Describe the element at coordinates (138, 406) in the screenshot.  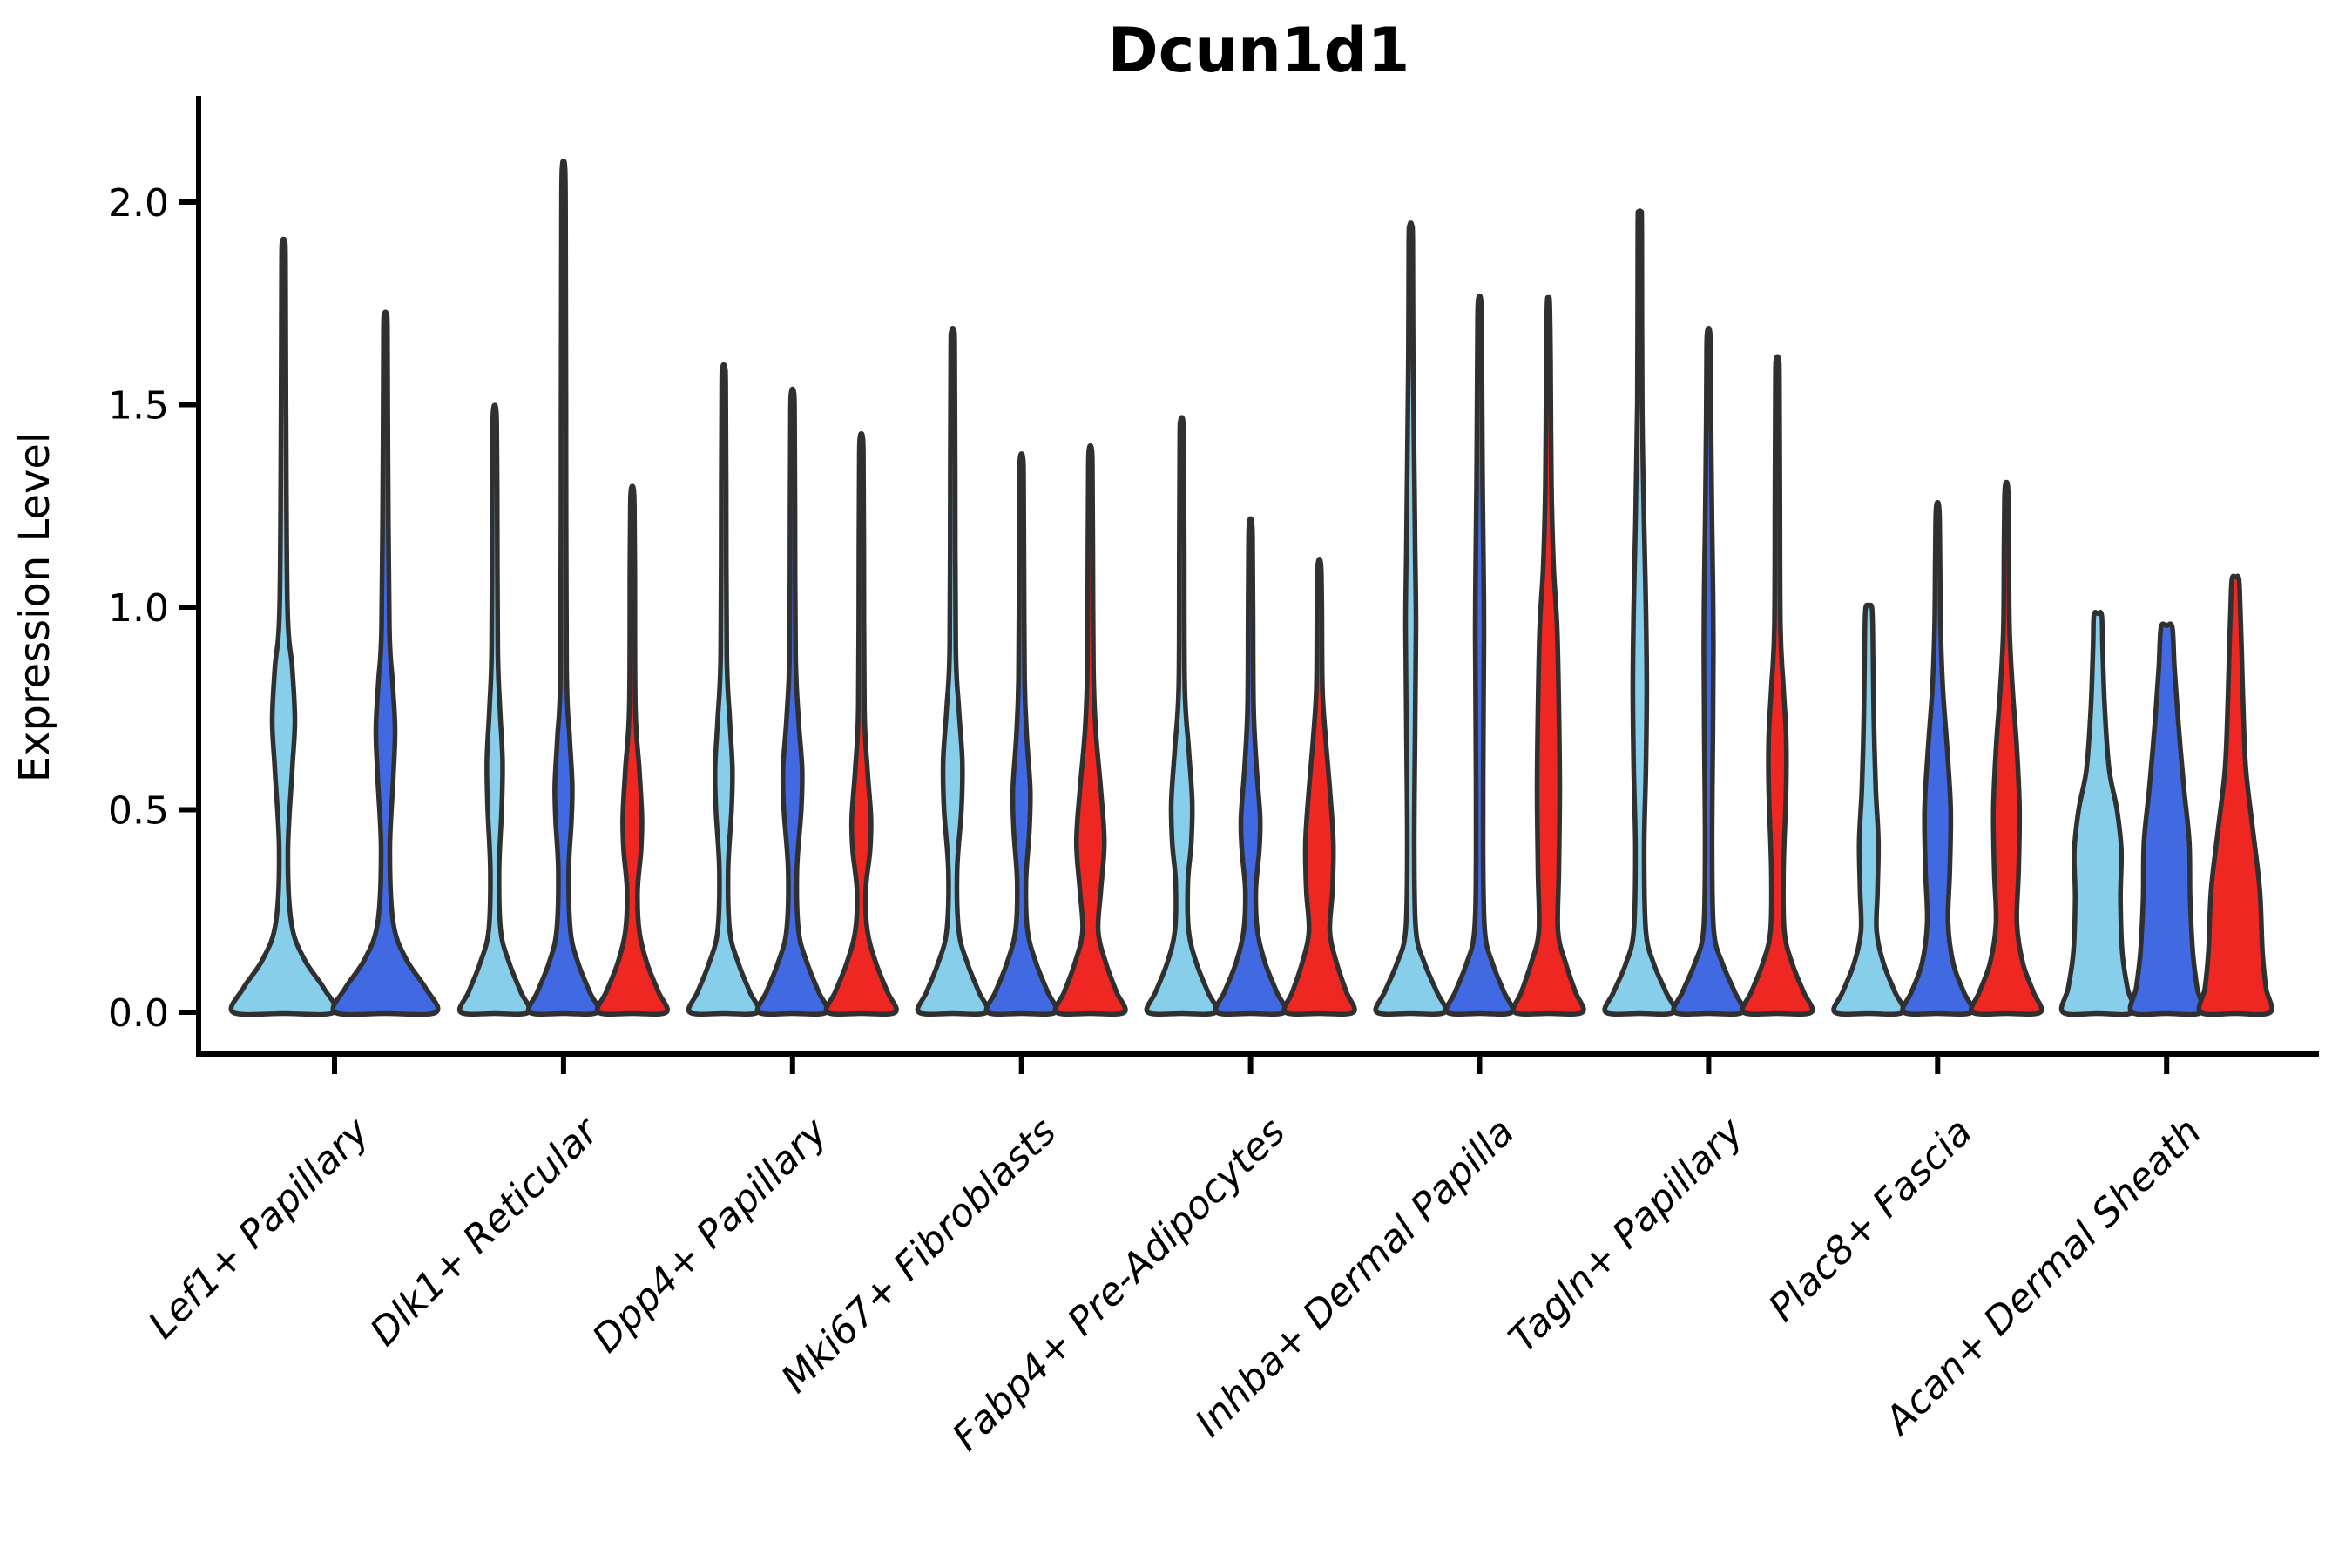
I see `y-tick-label: 1.5` at that location.